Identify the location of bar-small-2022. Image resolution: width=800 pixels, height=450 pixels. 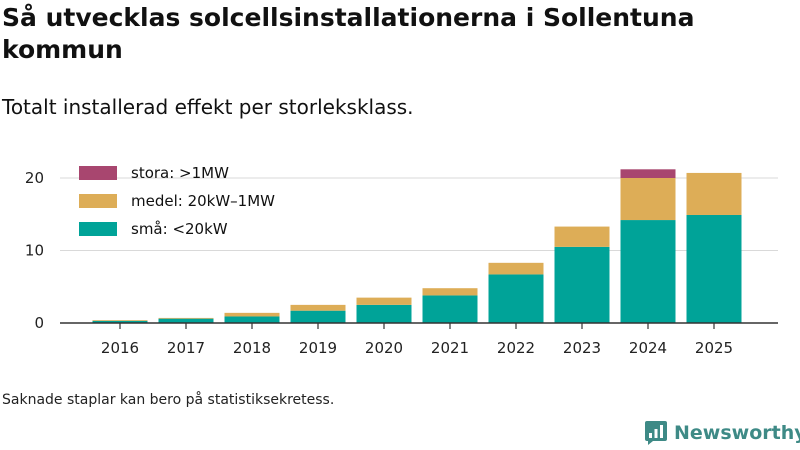
(516, 298).